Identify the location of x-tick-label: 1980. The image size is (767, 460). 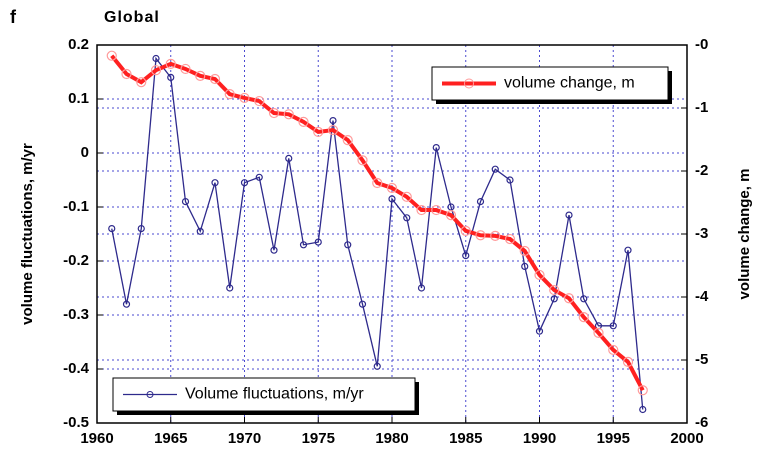
(391, 438).